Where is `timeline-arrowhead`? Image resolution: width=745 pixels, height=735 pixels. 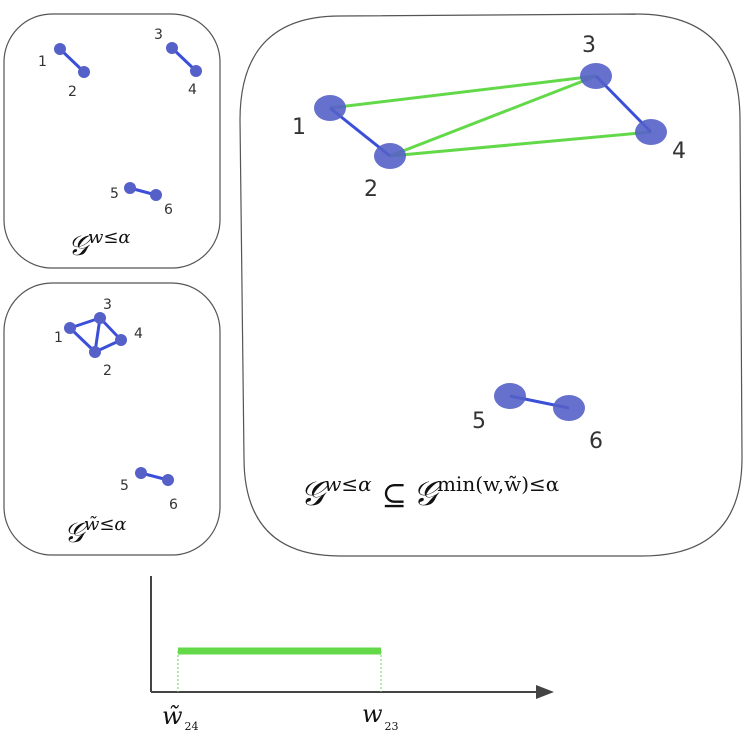 timeline-arrowhead is located at coordinates (545, 692).